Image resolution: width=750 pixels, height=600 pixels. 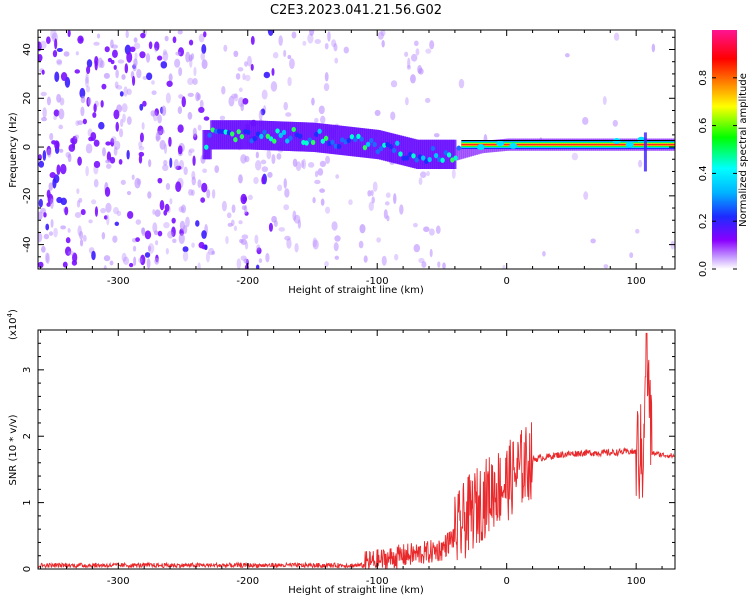 I want to click on colorbar-gradient, so click(x=724, y=149).